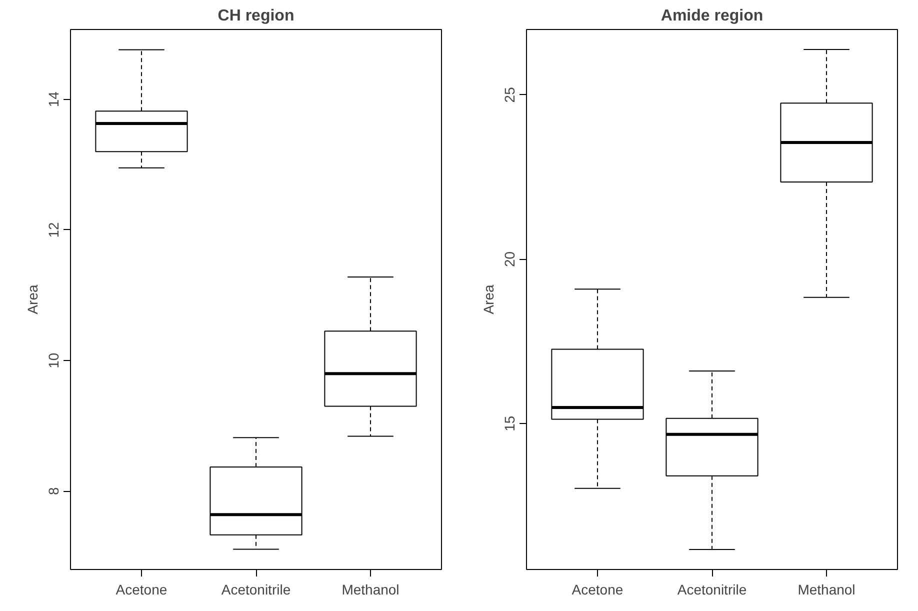 The height and width of the screenshot is (611, 918). What do you see at coordinates (54, 99) in the screenshot?
I see `y-tick-label: 14` at bounding box center [54, 99].